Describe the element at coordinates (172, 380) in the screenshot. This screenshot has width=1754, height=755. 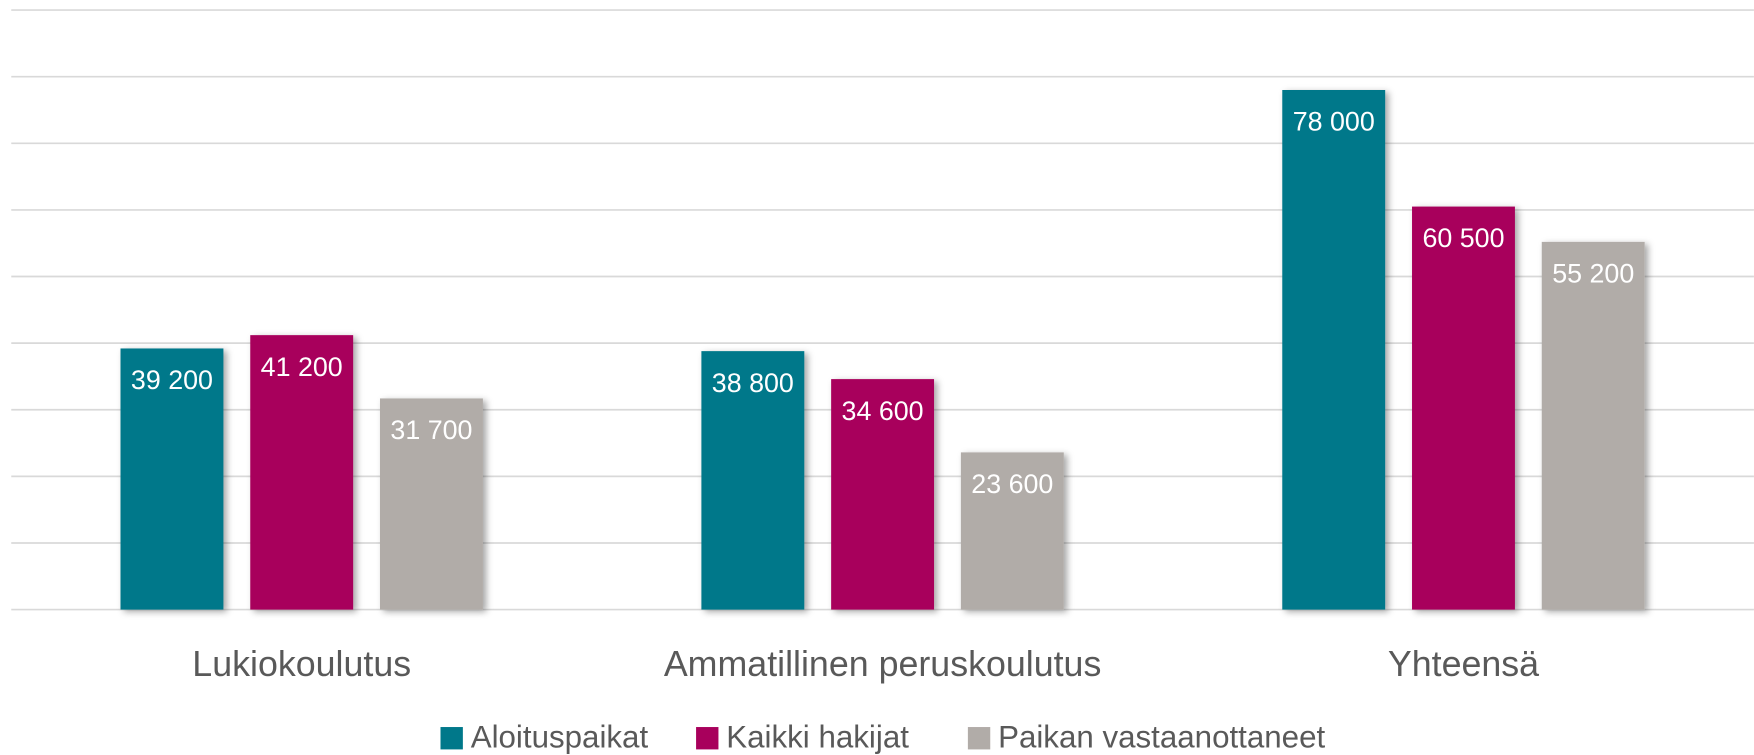
I see `data-label: 39 200` at that location.